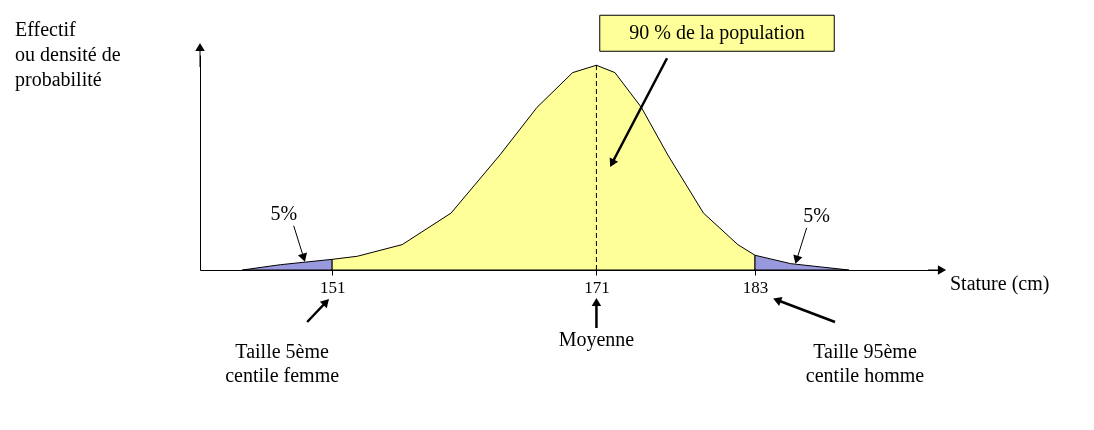 The height and width of the screenshot is (430, 1094). What do you see at coordinates (332, 287) in the screenshot?
I see `x-tick-label: 151` at bounding box center [332, 287].